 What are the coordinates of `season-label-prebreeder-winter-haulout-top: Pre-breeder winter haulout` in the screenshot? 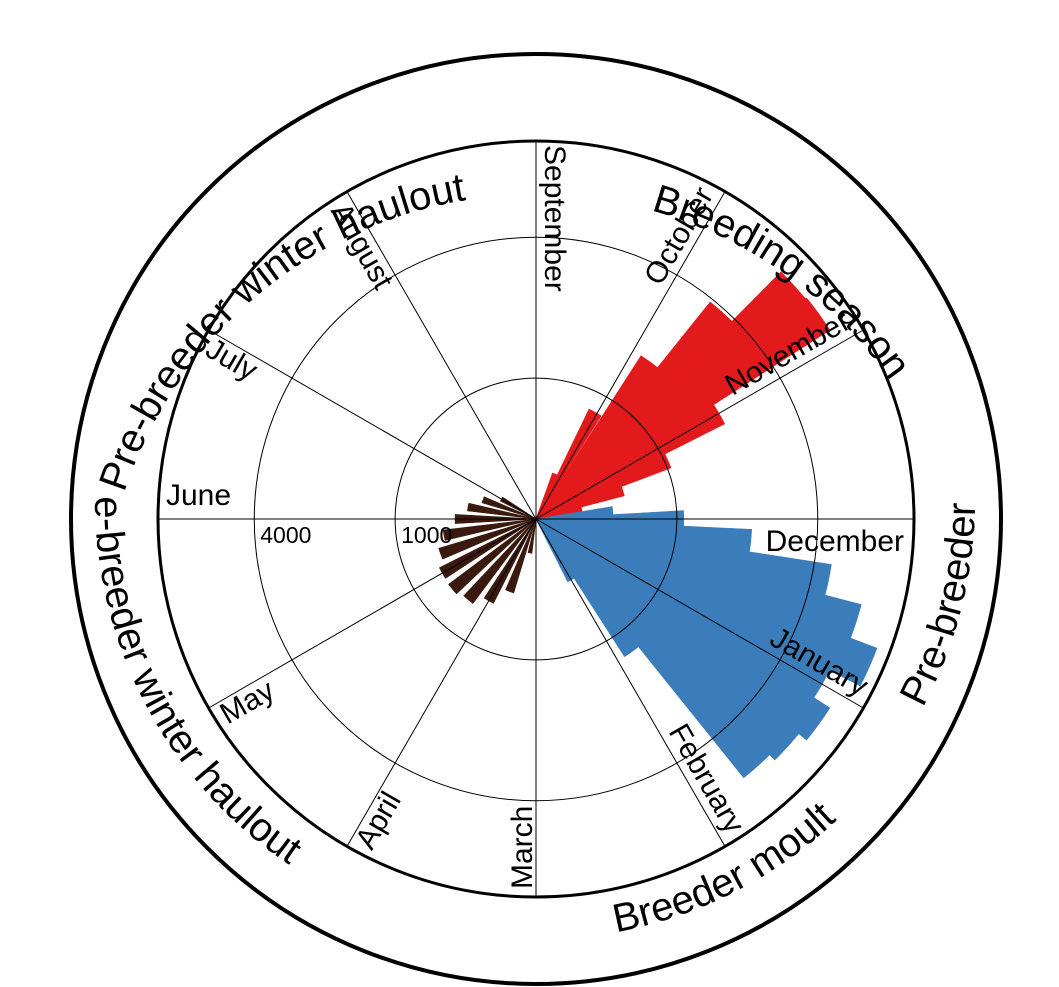 It's located at (279, 330).